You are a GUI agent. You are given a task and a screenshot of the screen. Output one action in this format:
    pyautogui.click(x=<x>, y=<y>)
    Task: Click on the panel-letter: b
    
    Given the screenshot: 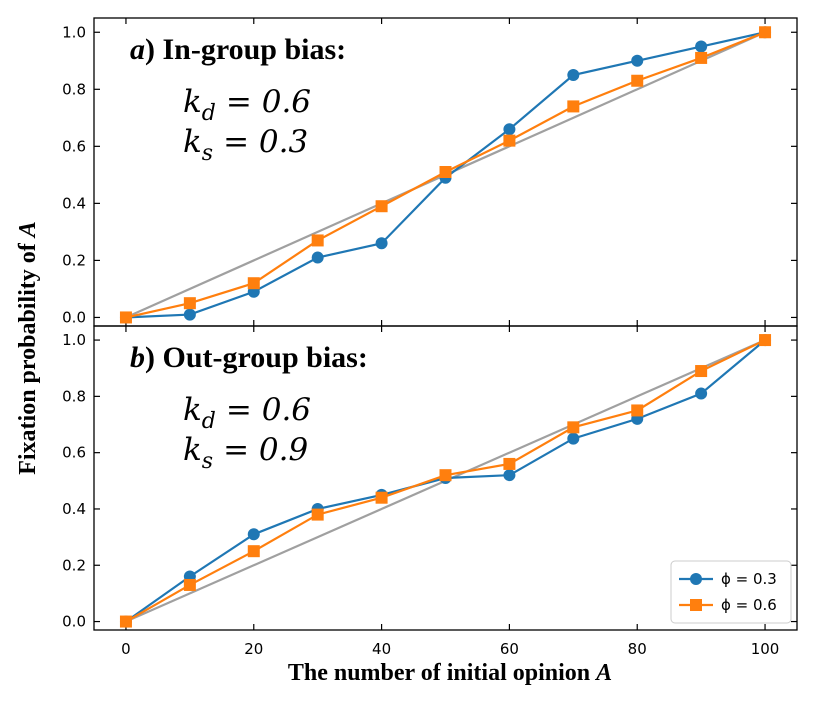 What is the action you would take?
    pyautogui.click(x=137, y=357)
    